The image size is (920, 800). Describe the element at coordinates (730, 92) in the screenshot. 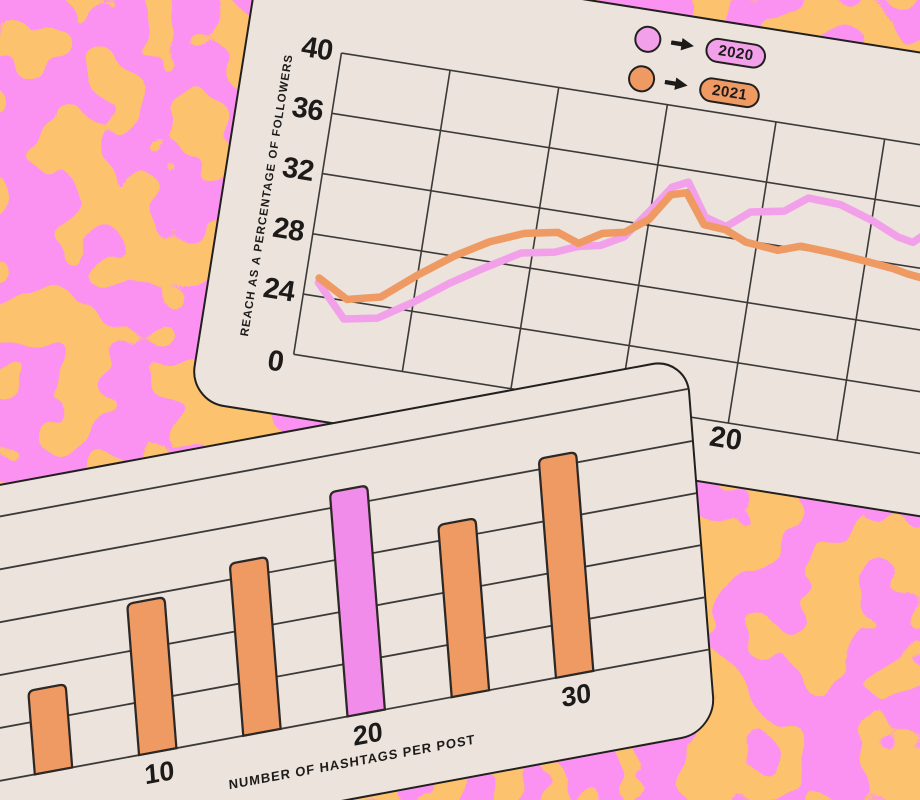

I see `legend-pill-2021: 2021` at that location.